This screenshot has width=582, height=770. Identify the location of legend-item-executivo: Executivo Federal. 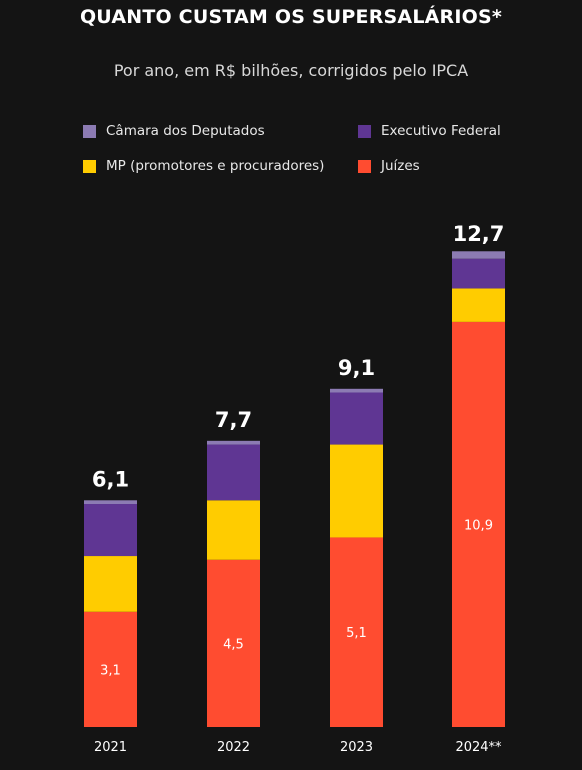
(429, 131).